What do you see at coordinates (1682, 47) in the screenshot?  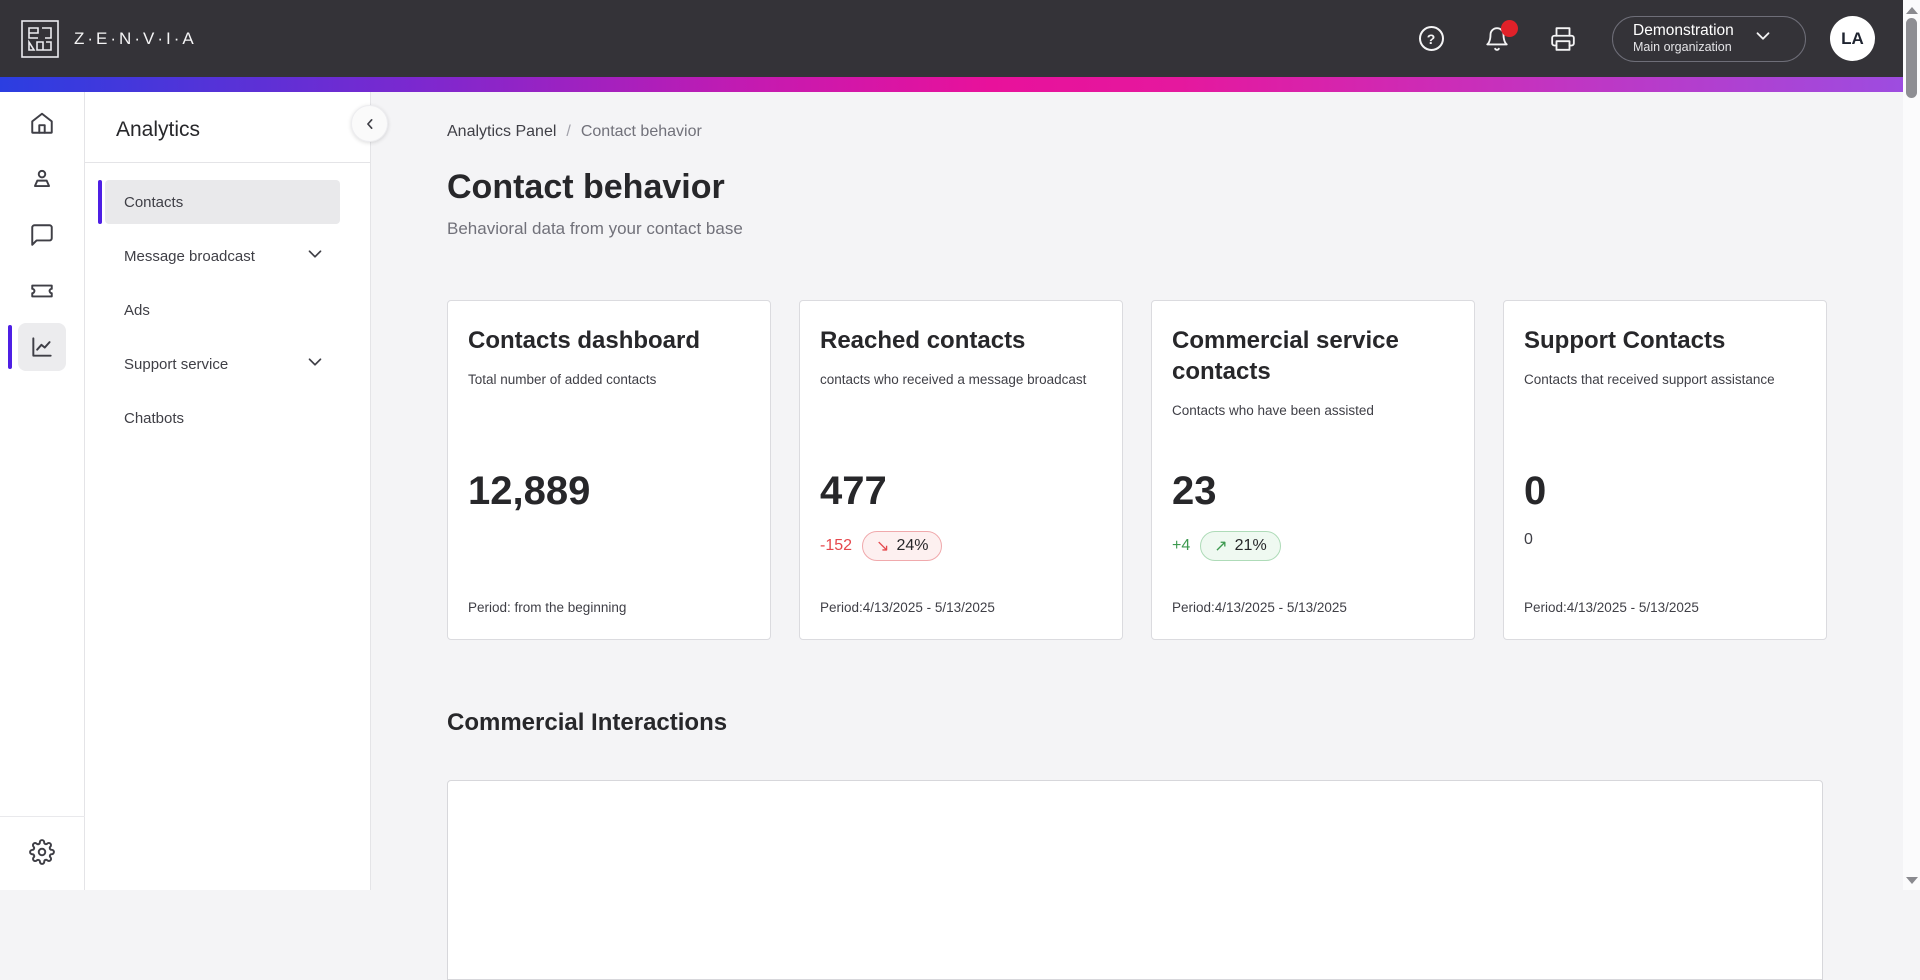 I see `organization-subtitle: Main organization` at bounding box center [1682, 47].